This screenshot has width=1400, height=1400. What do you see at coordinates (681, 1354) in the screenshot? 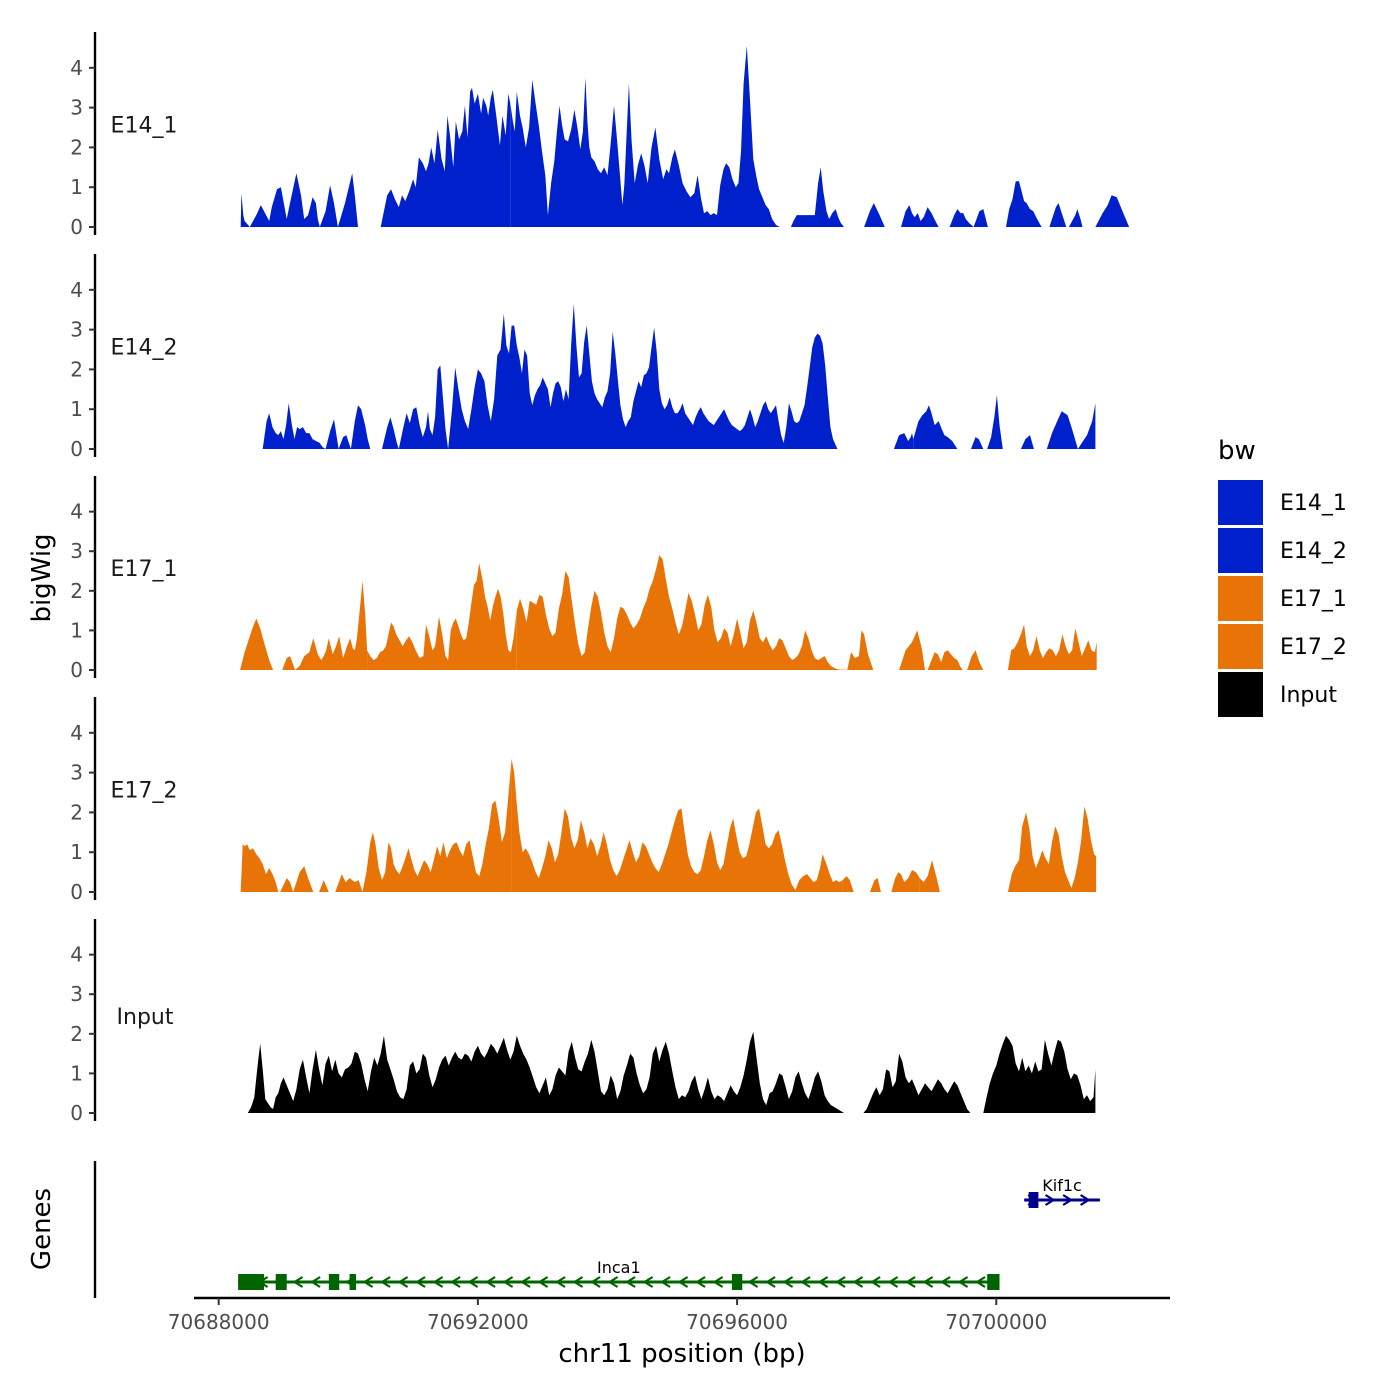
I see `x-axis-title: chr11 position (bp)` at bounding box center [681, 1354].